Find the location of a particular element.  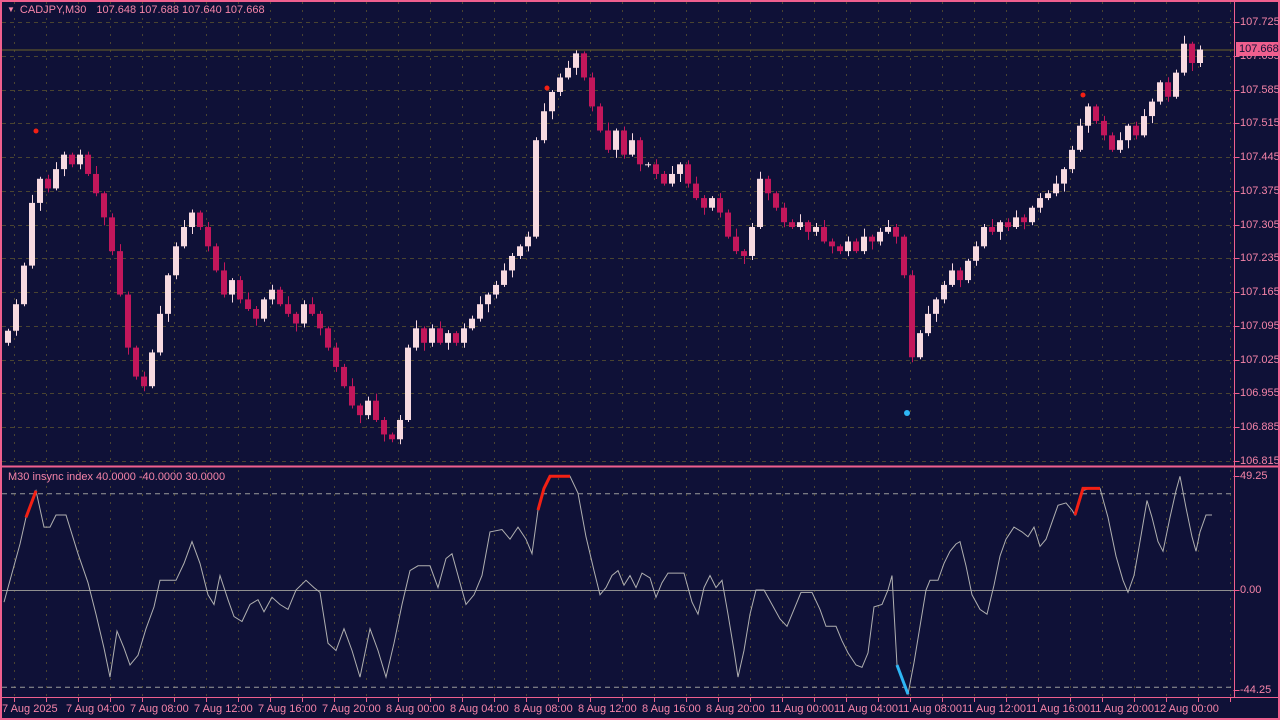

current-price-tag: 107.668 is located at coordinates (1258, 49).